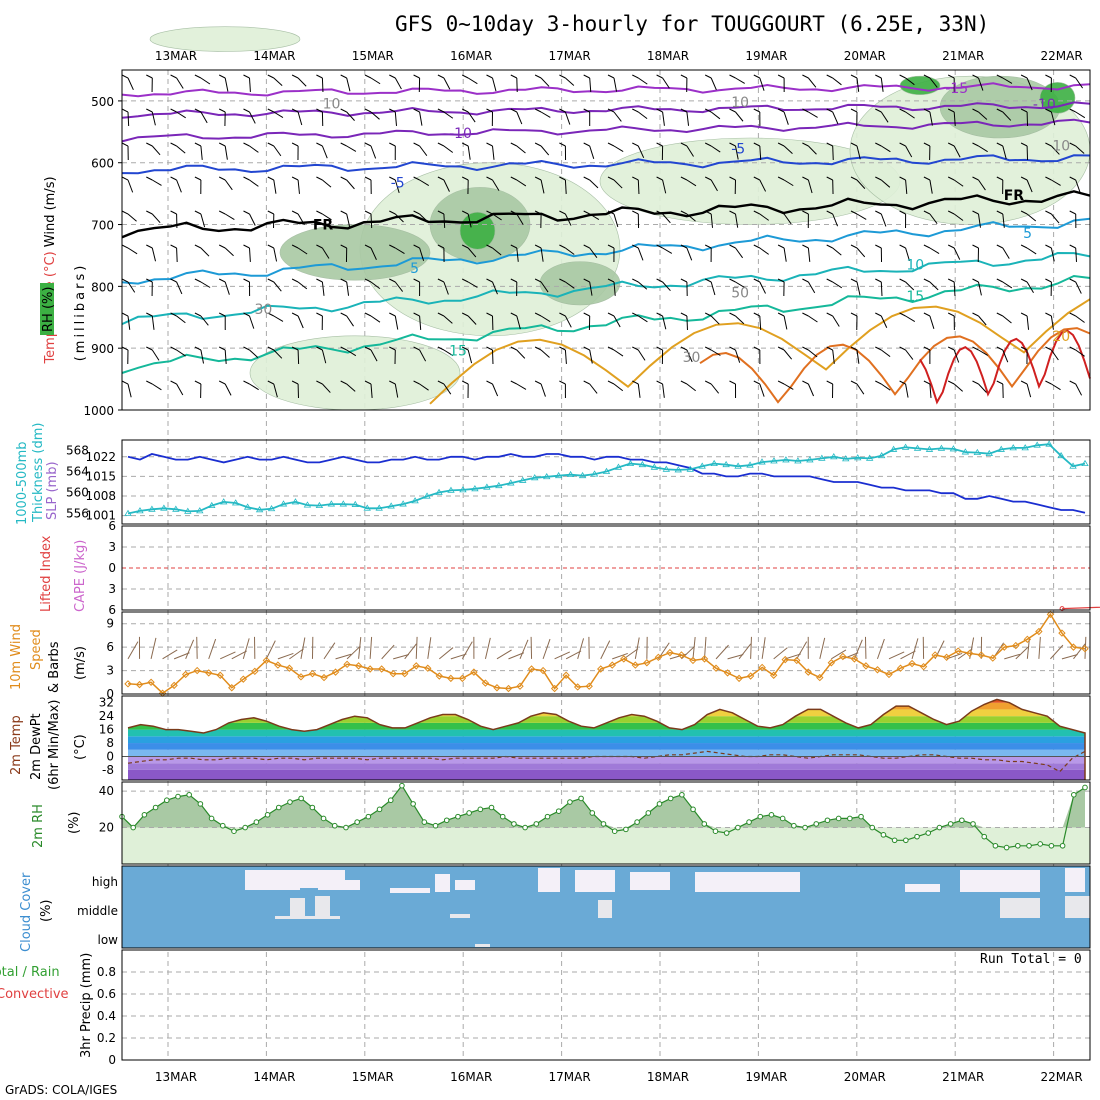 The width and height of the screenshot is (1100, 1100). I want to click on cape-frame, so click(606, 568).